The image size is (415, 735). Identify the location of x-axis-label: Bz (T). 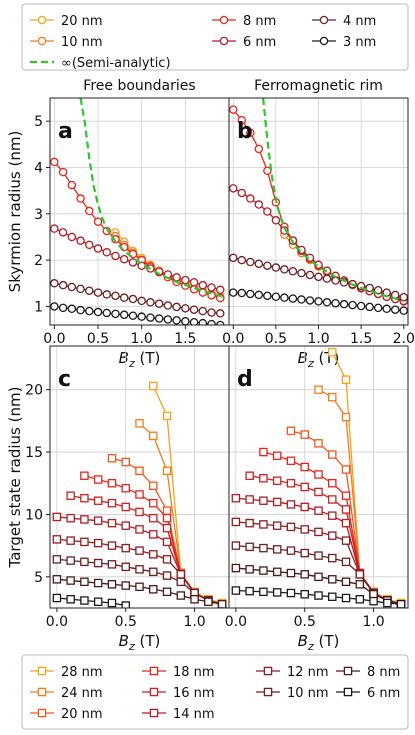
(140, 359).